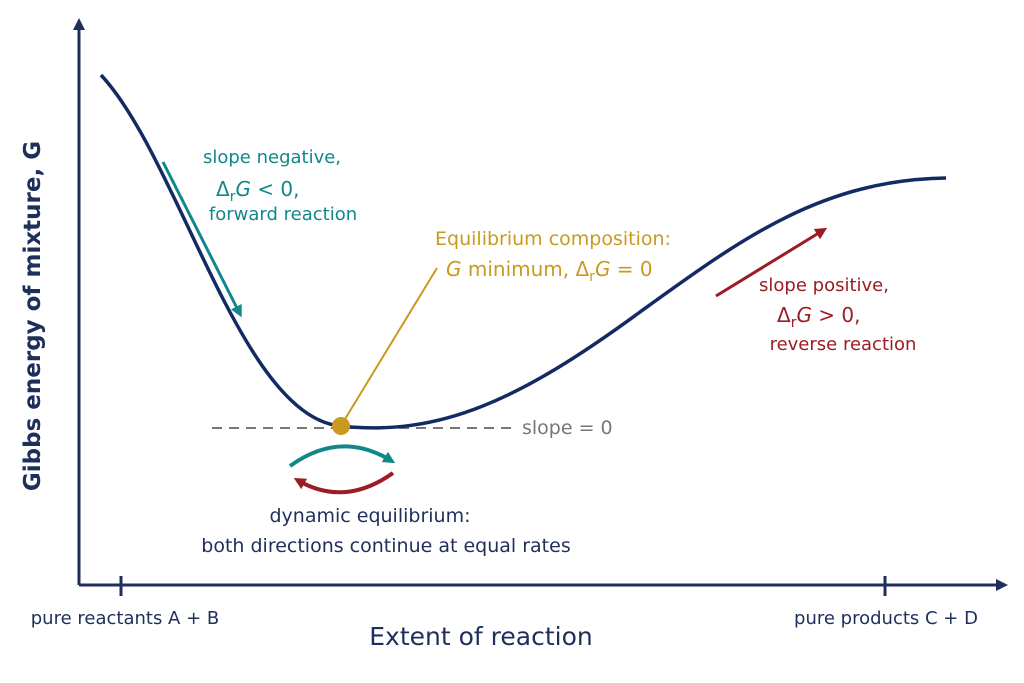 This screenshot has width=1024, height=683. Describe the element at coordinates (771, 262) in the screenshot. I see `reverse-slope-arrow` at that location.